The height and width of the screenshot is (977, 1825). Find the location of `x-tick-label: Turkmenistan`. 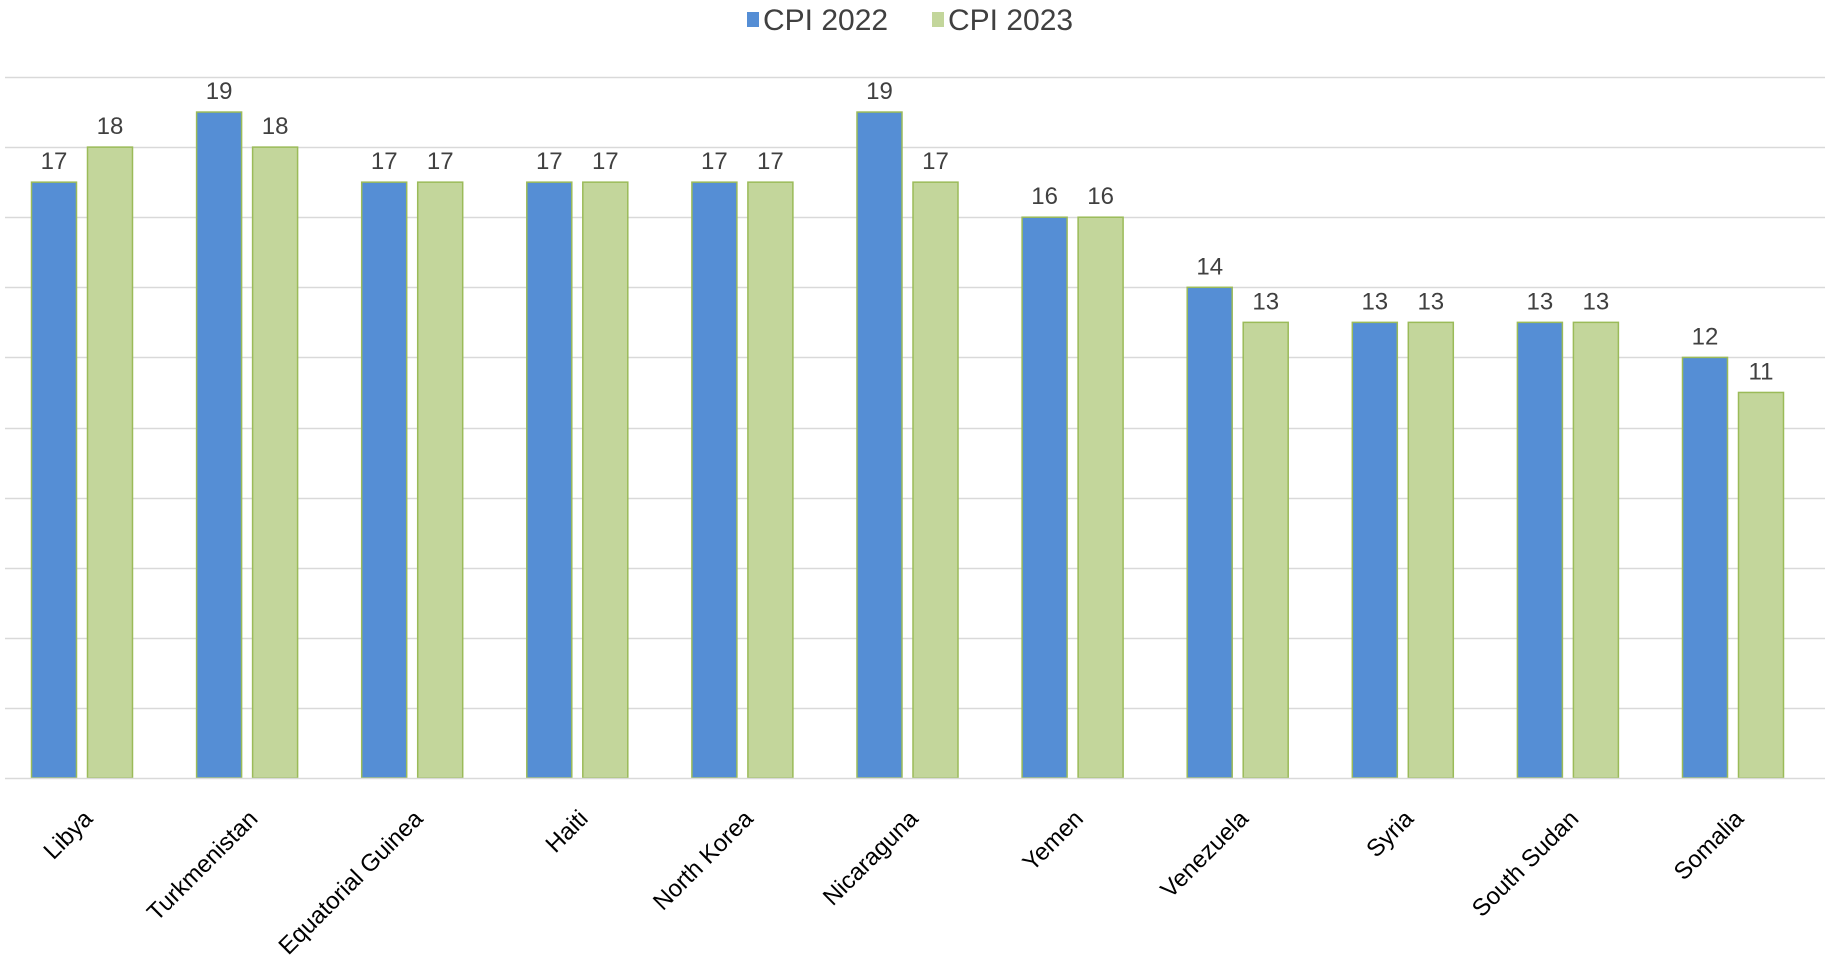

x-tick-label: Turkmenistan is located at coordinates (202, 865).